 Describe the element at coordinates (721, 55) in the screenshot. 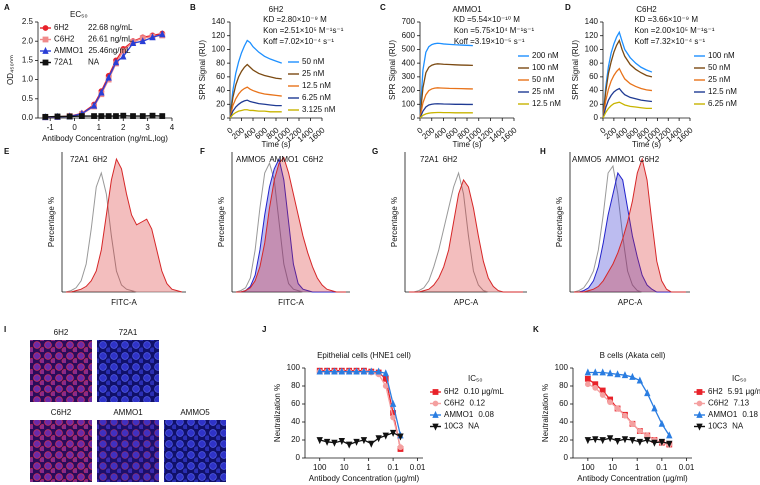

I see `legend-label: 100 nM` at that location.